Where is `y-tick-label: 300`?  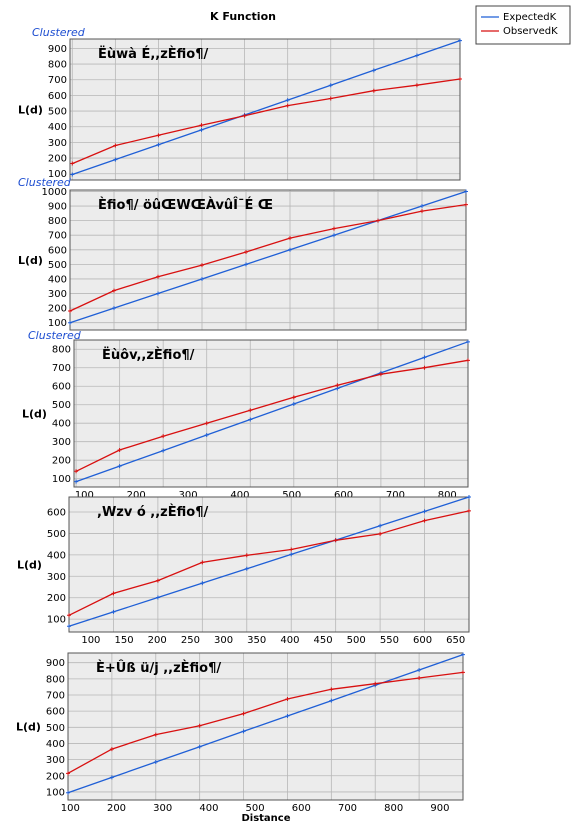
y-tick-label: 300 is located at coordinates (61, 442).